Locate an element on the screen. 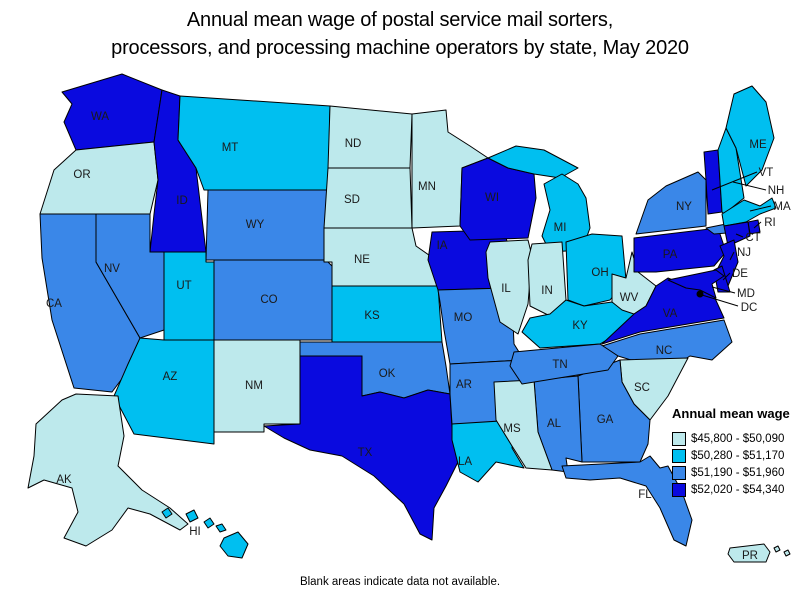 The width and height of the screenshot is (800, 600). state-shape-TX is located at coordinates (361, 448).